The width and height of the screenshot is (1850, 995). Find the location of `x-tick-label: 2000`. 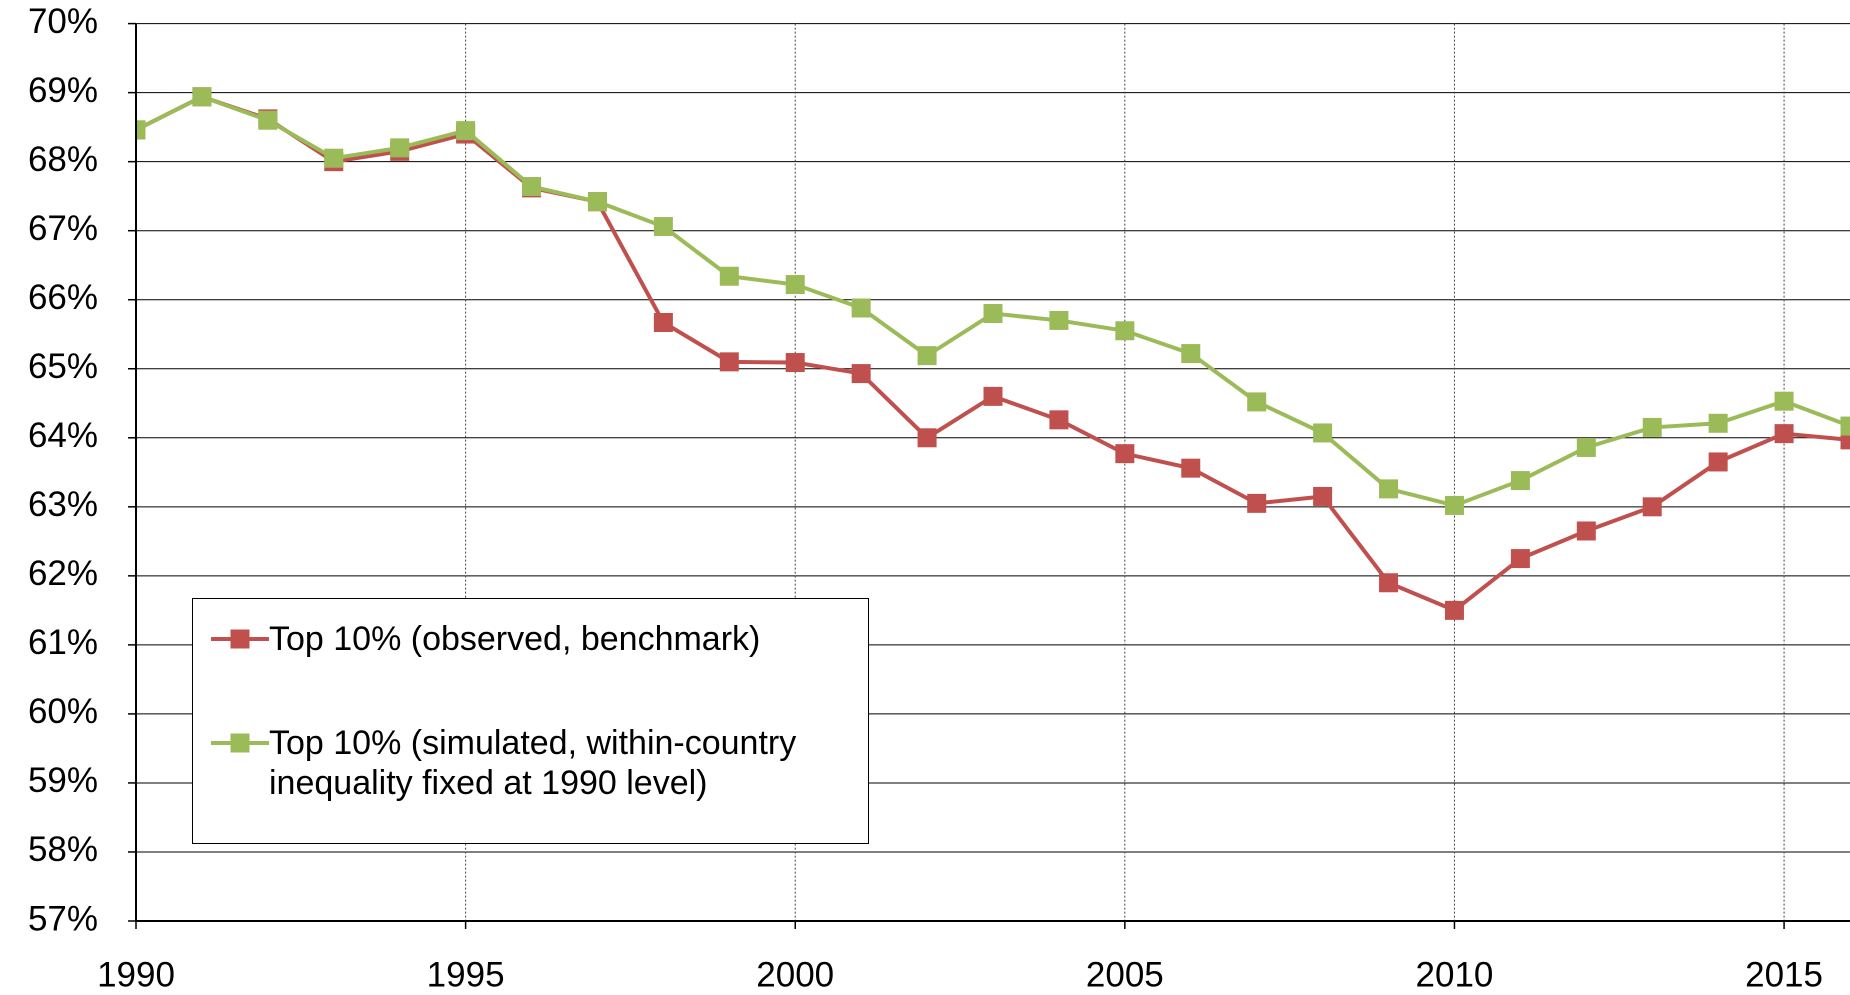

x-tick-label: 2000 is located at coordinates (795, 974).